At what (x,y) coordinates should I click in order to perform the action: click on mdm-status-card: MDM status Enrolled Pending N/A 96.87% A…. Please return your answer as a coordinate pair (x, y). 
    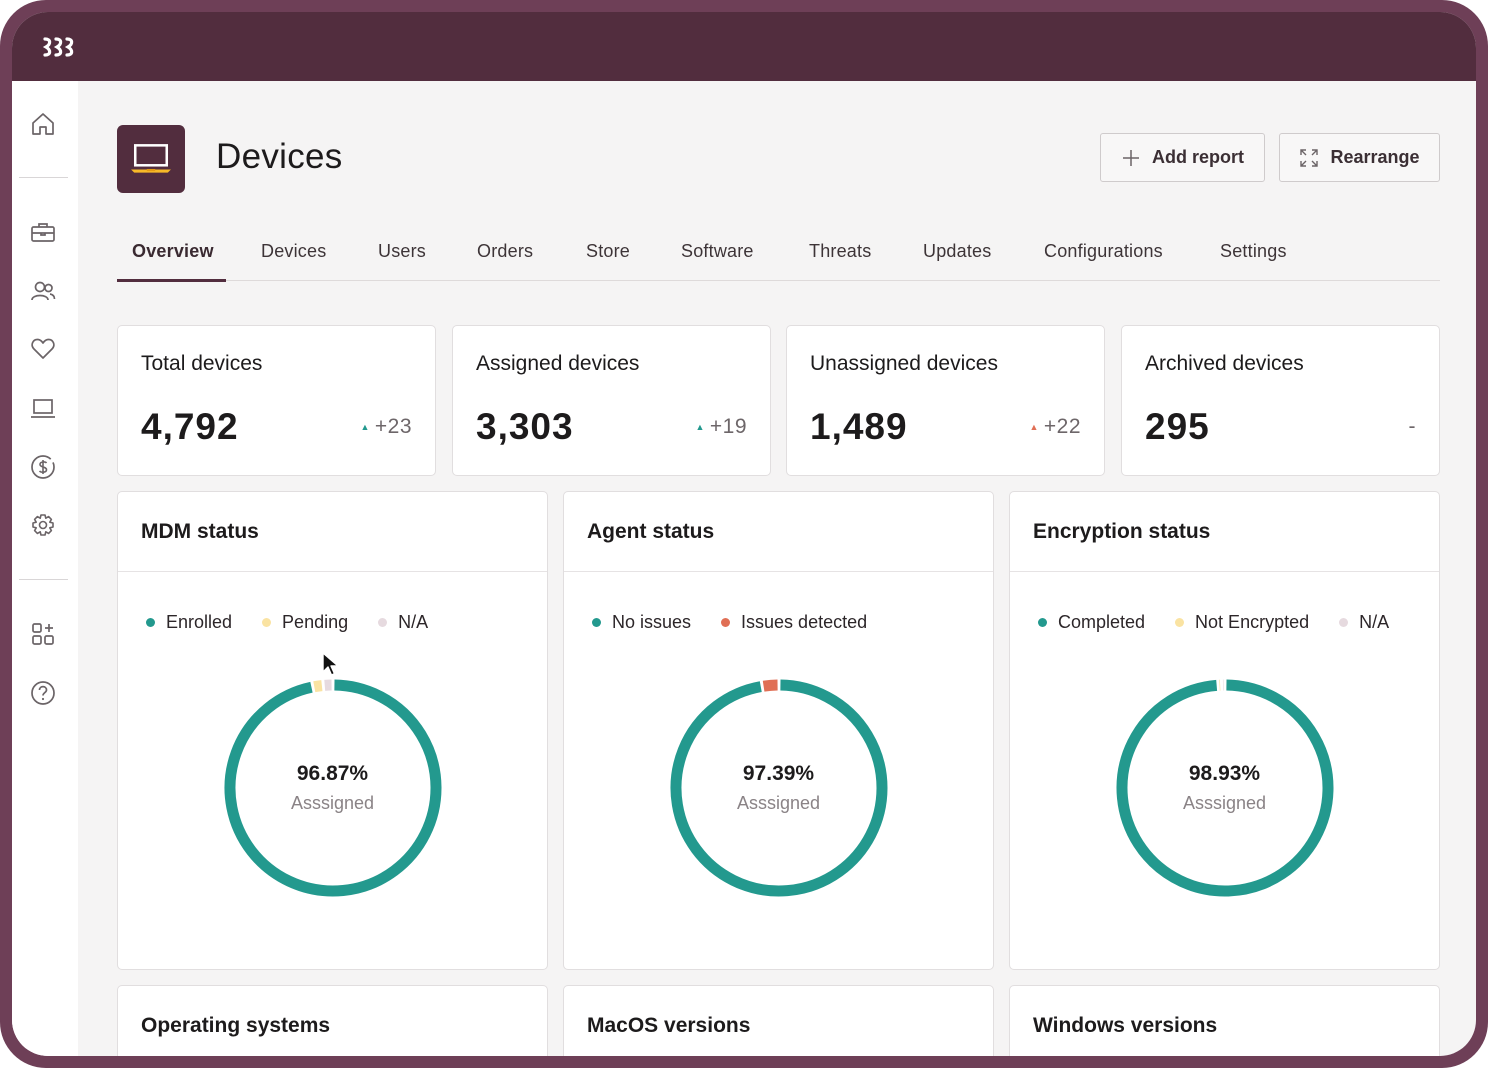
    Looking at the image, I should click on (332, 730).